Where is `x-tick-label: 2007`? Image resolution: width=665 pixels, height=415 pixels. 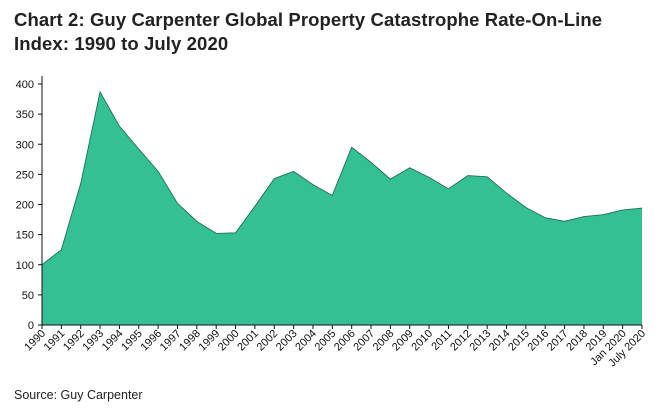 x-tick-label: 2007 is located at coordinates (364, 341).